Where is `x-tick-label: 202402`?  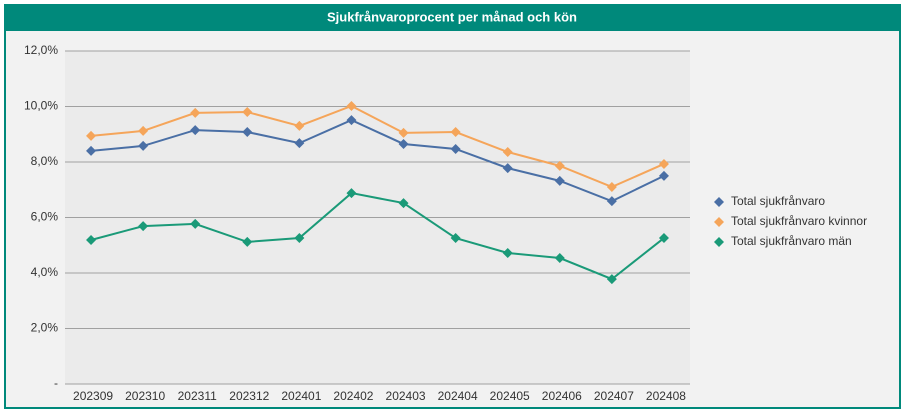 x-tick-label: 202402 is located at coordinates (353, 396).